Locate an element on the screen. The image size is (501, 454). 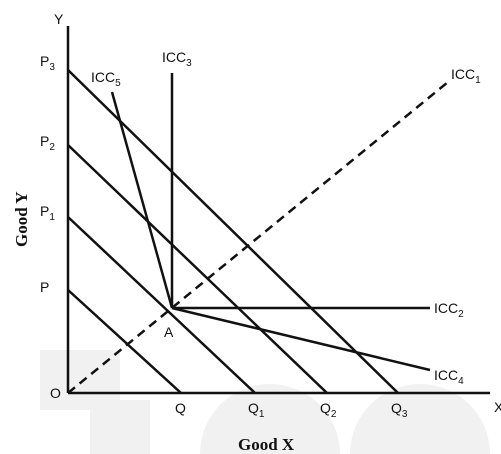
y-axis-letter: Y is located at coordinates (59, 19).